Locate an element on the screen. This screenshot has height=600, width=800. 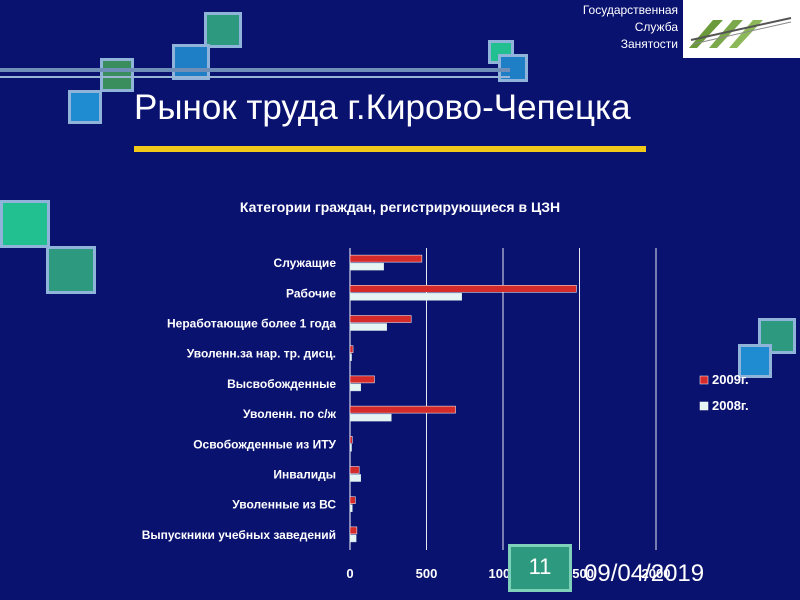
legend-label: 2008г. is located at coordinates (730, 405).